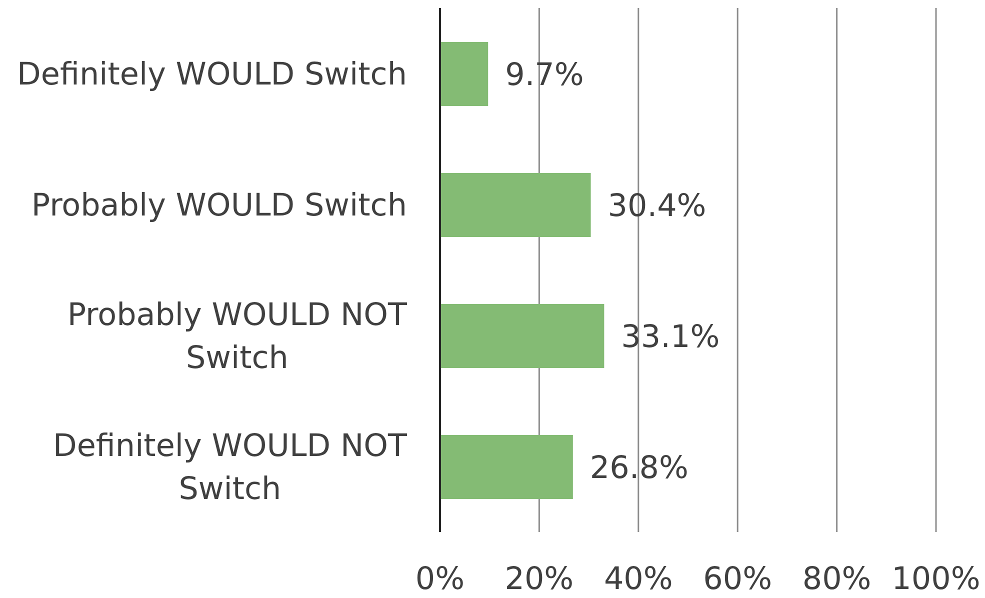 This screenshot has width=985, height=598. What do you see at coordinates (737, 579) in the screenshot?
I see `x-tick-label: 60%` at bounding box center [737, 579].